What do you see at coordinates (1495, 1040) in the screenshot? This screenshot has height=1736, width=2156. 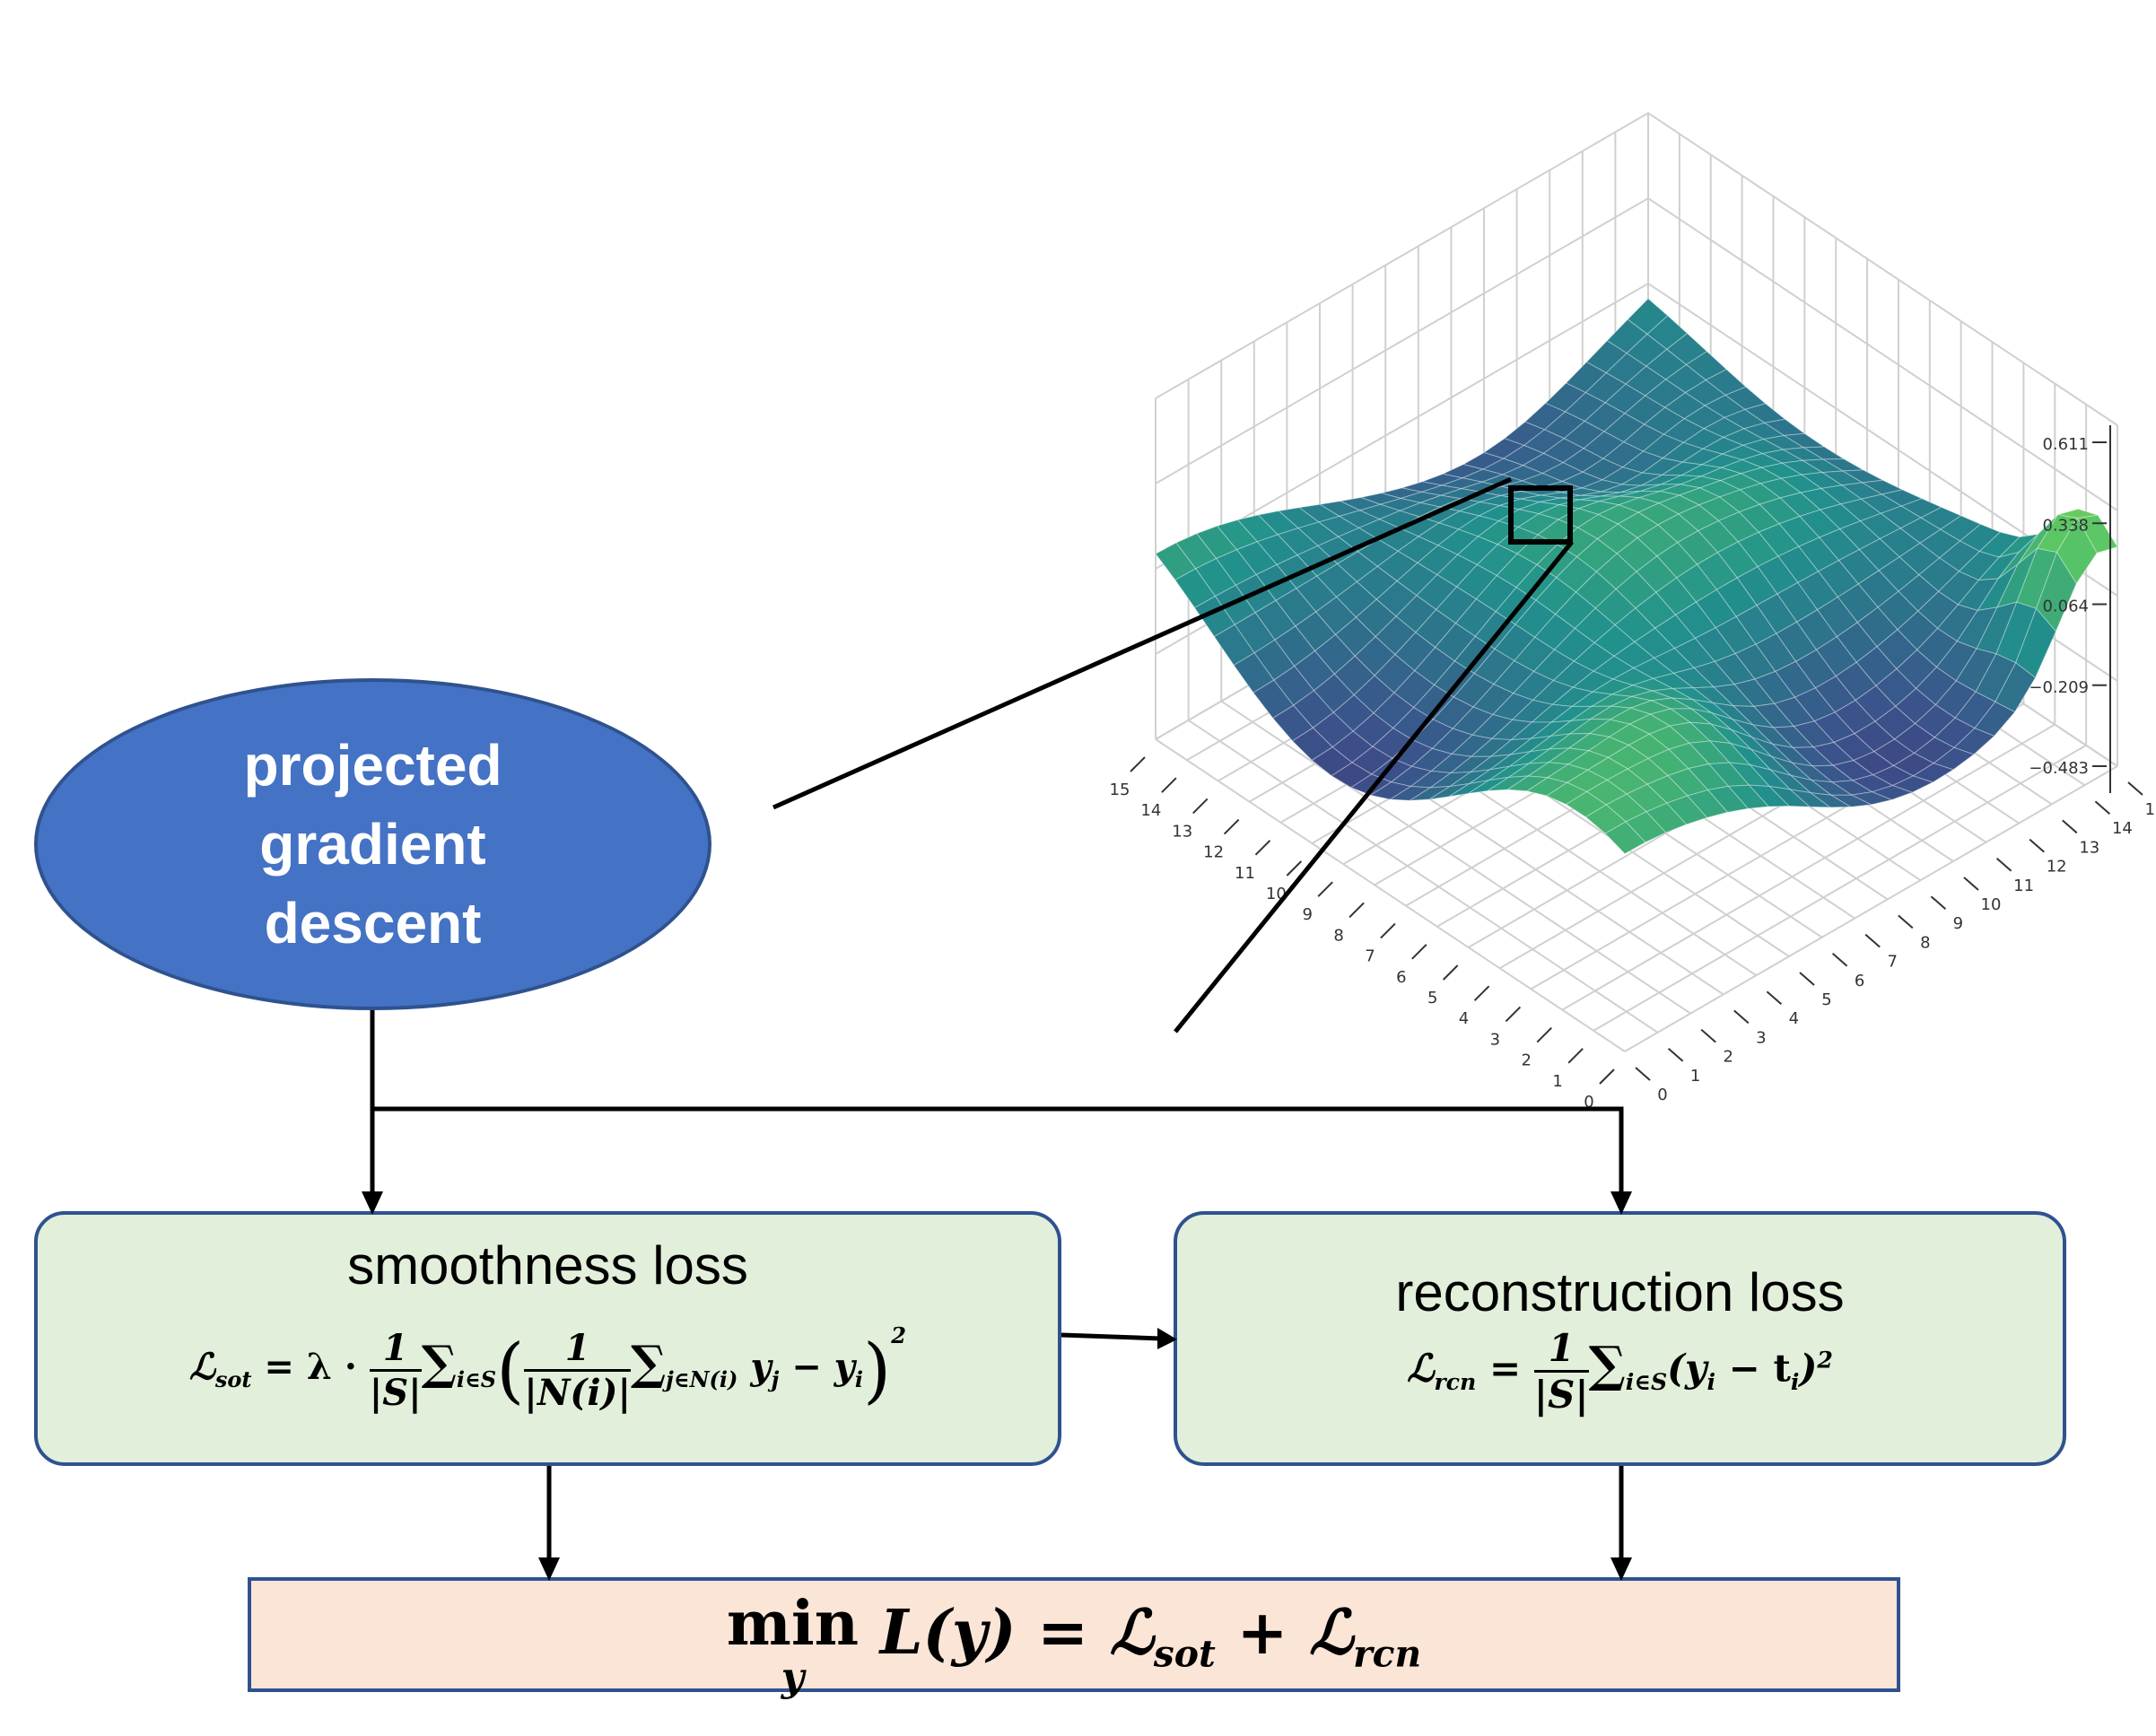 I see `x-tick-label: 3` at bounding box center [1495, 1040].